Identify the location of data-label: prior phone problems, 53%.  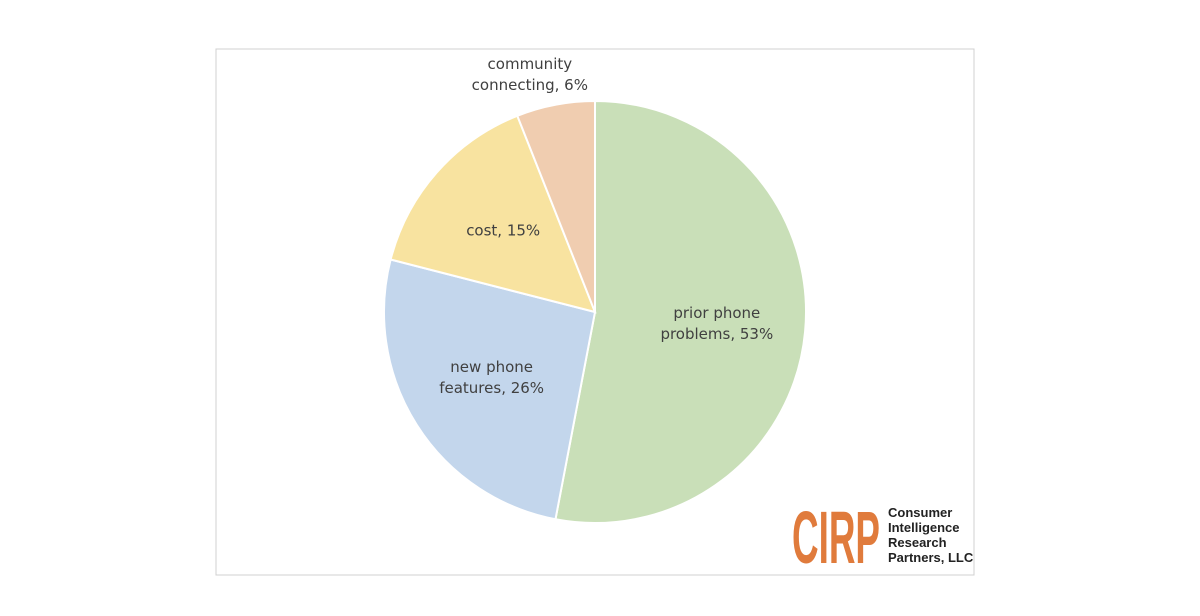
(717, 323).